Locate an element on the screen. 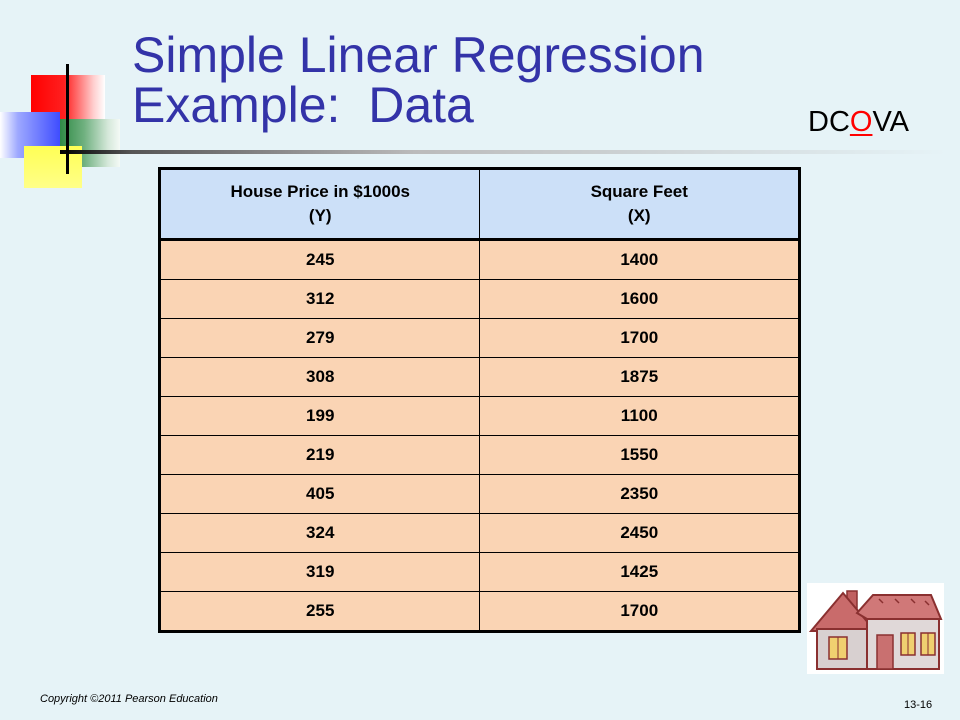  table-row: 255 1700 is located at coordinates (479, 611).